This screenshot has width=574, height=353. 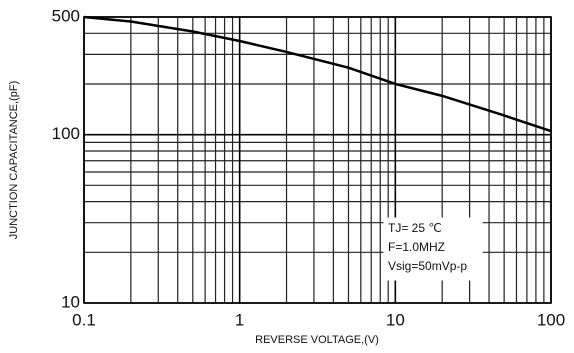 I want to click on annotation: F=1.0MHZ, so click(x=416, y=247).